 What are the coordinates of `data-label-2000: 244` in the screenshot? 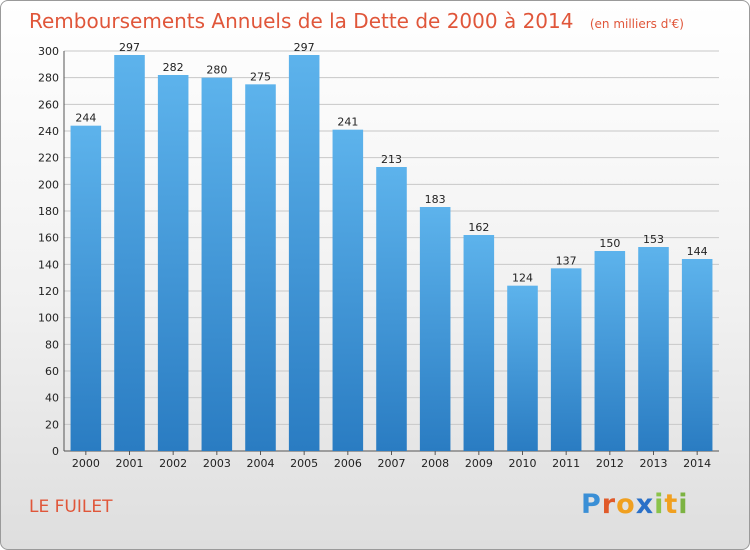 It's located at (85, 118).